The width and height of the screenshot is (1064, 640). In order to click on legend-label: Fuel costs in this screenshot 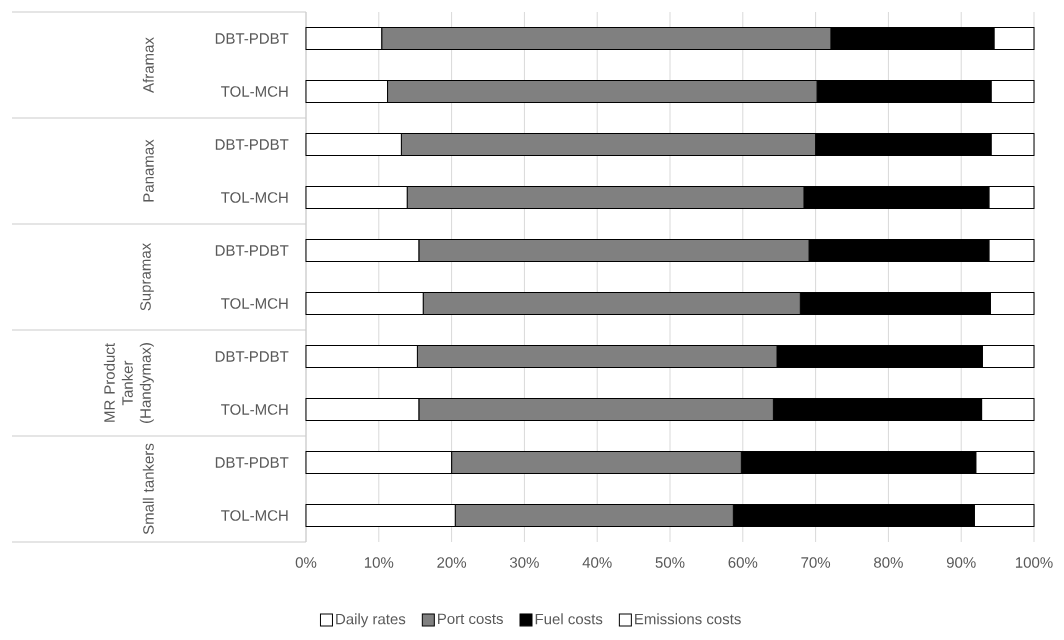, I will do `click(569, 619)`.